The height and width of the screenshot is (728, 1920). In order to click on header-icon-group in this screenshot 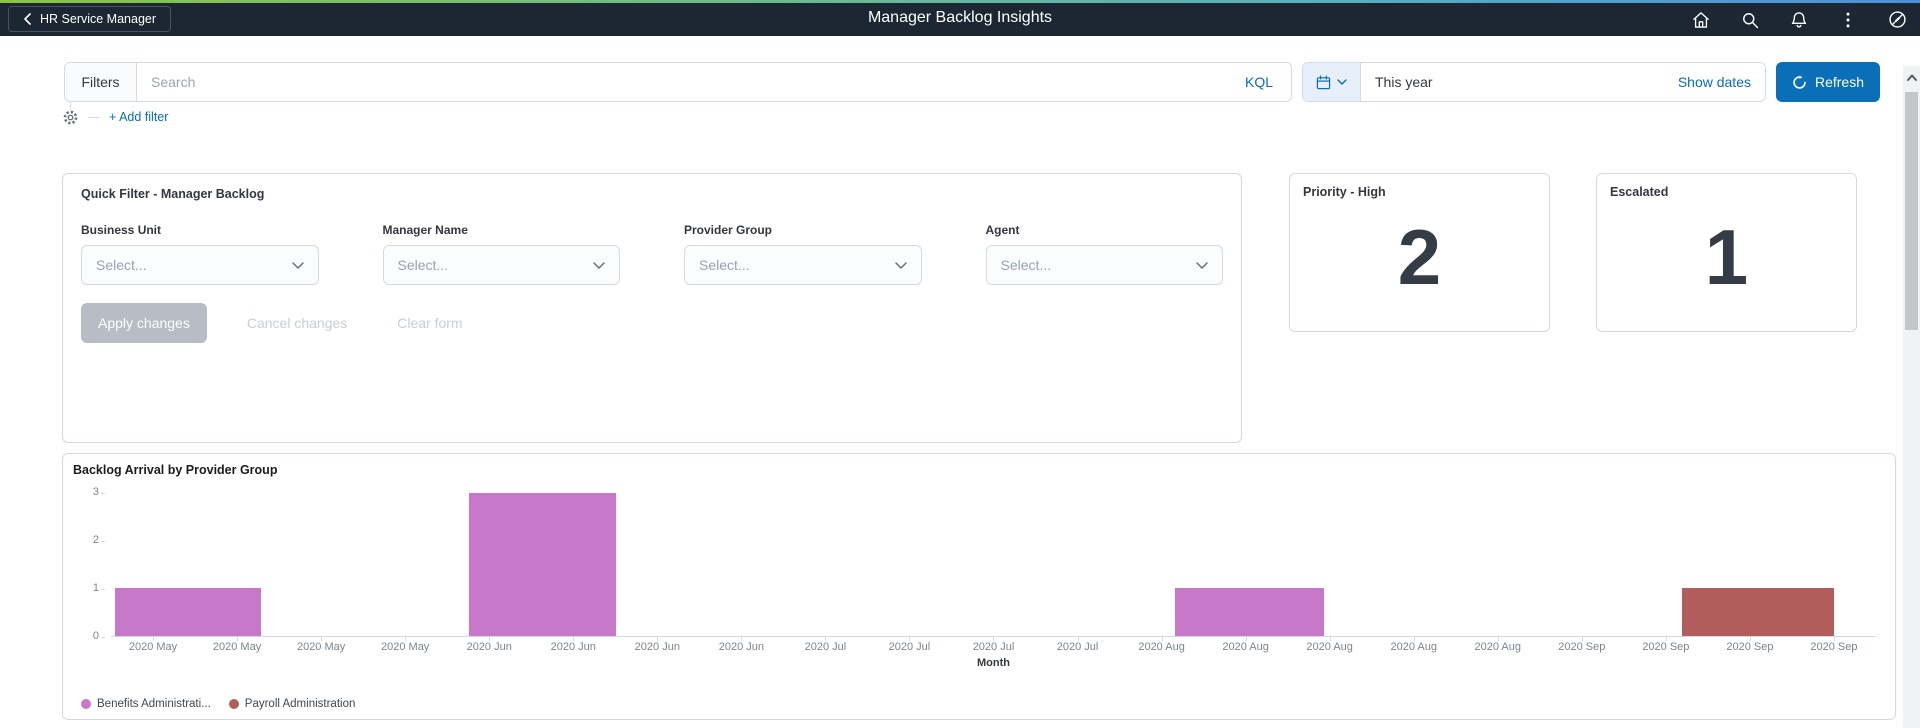, I will do `click(1799, 19)`.